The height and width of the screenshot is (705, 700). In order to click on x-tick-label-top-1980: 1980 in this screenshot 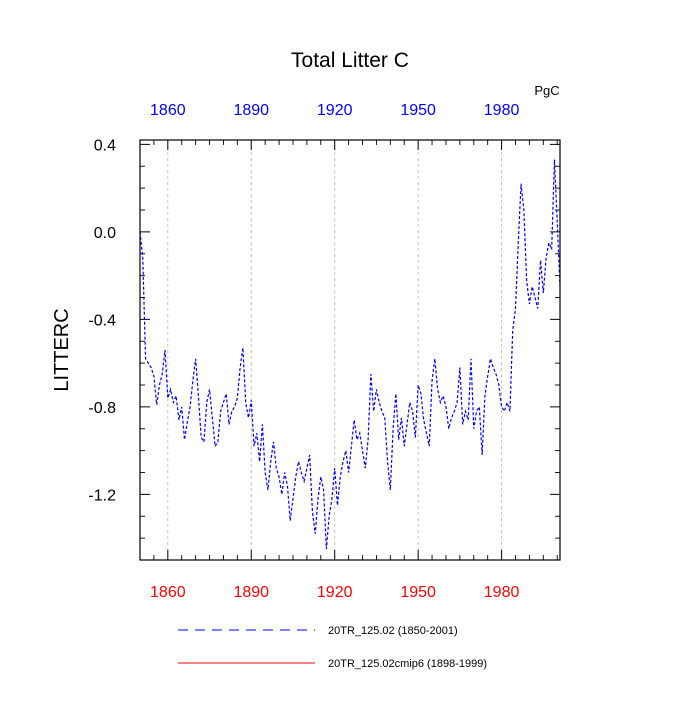, I will do `click(502, 110)`.